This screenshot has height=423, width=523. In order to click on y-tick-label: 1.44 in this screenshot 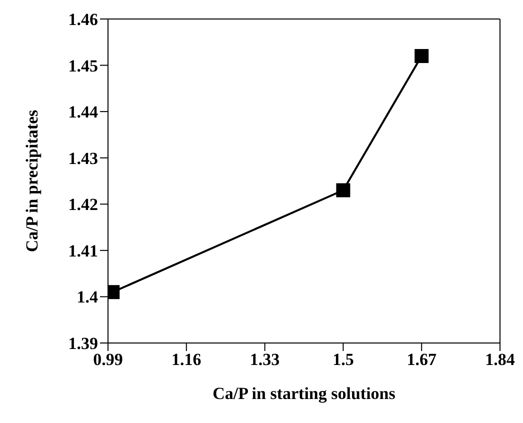, I will do `click(83, 112)`.